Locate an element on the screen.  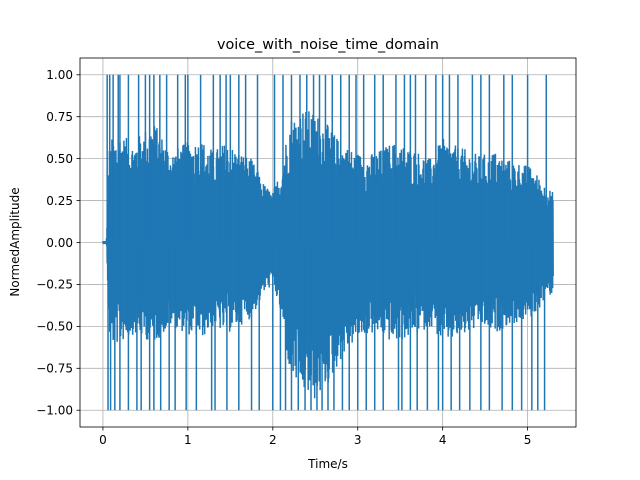
x-tick-label: 5 is located at coordinates (528, 440).